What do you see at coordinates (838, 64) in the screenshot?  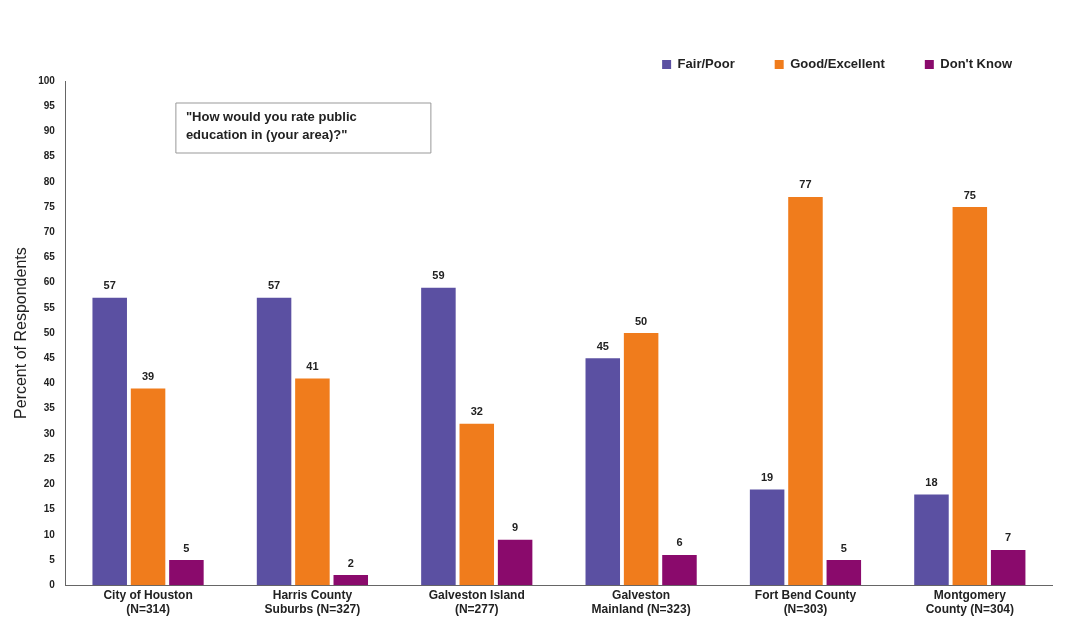 I see `legend-label: Good/Excellent` at bounding box center [838, 64].